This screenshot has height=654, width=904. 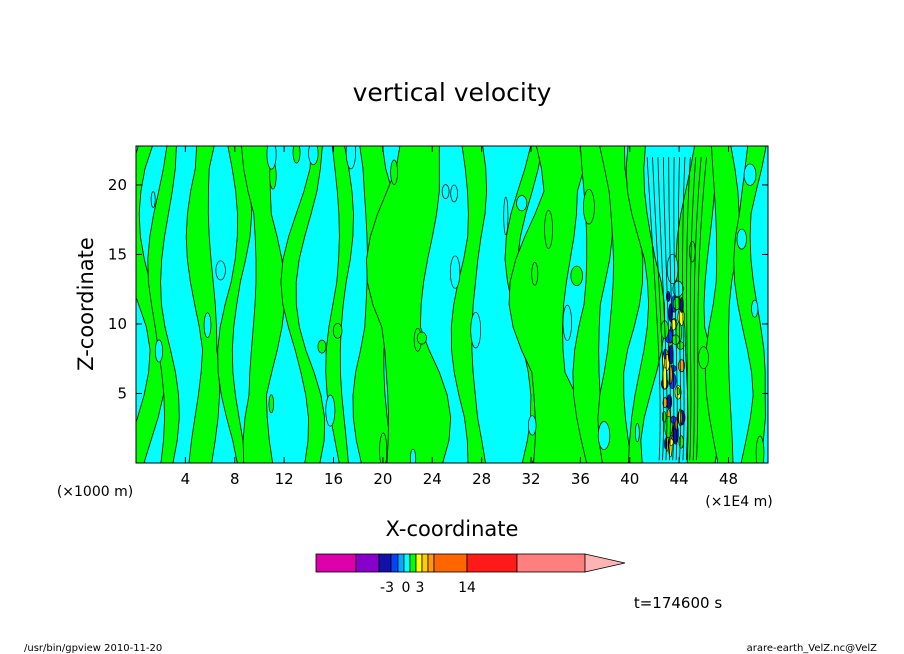 I want to click on updraft-core, so click(x=676, y=309).